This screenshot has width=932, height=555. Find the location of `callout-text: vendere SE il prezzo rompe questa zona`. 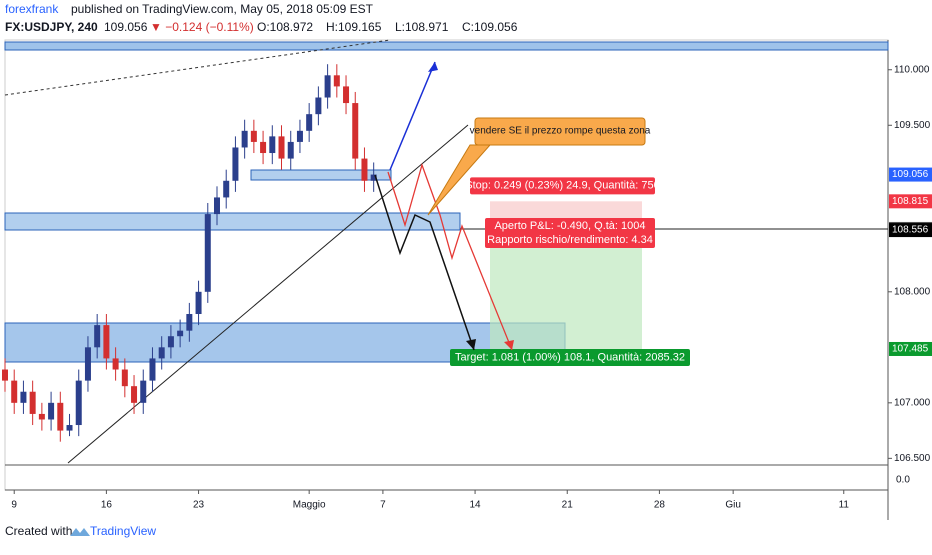

callout-text: vendere SE il prezzo rompe questa zona is located at coordinates (560, 131).